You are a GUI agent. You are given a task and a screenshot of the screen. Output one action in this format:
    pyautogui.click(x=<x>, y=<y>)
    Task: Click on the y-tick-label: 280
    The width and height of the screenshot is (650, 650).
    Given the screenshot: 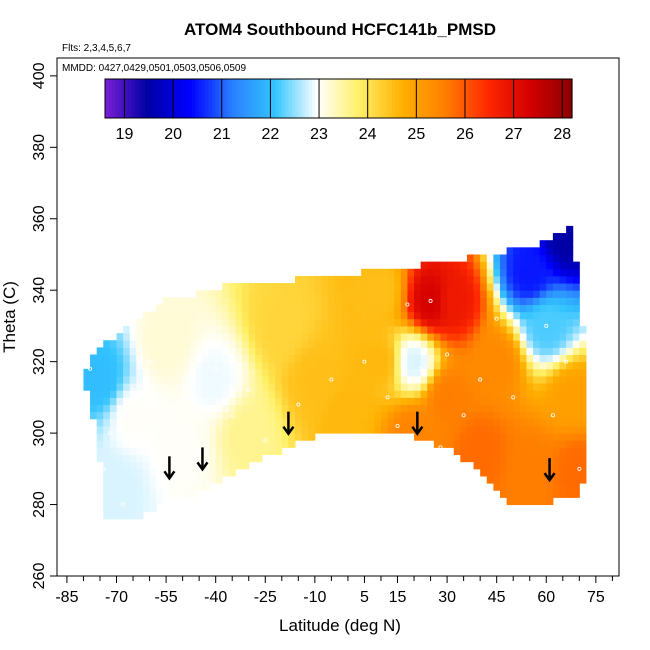 What is the action you would take?
    pyautogui.click(x=39, y=504)
    